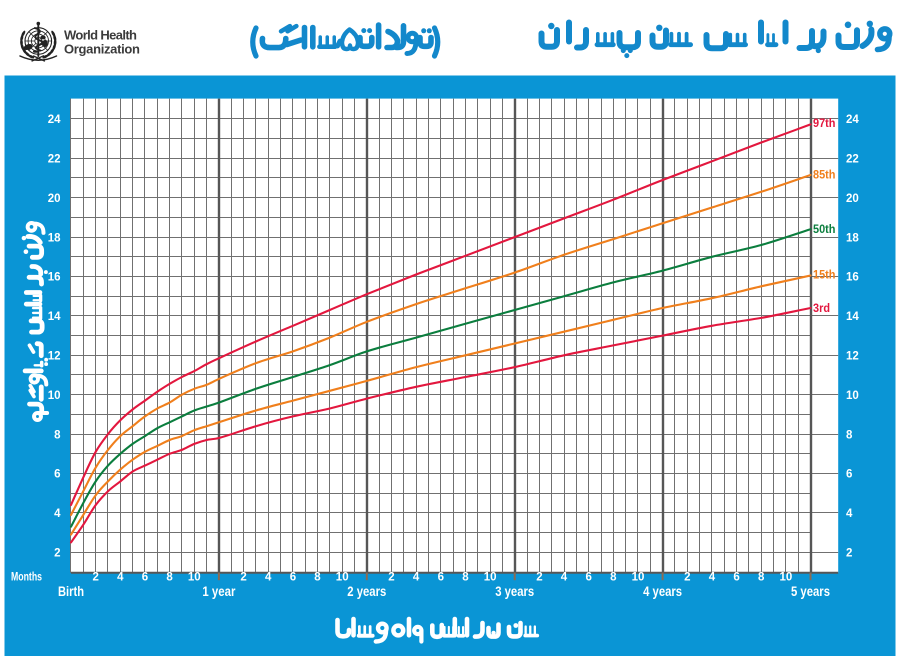 The image size is (916, 656). What do you see at coordinates (71, 591) in the screenshot?
I see `svg-text: Birth` at bounding box center [71, 591].